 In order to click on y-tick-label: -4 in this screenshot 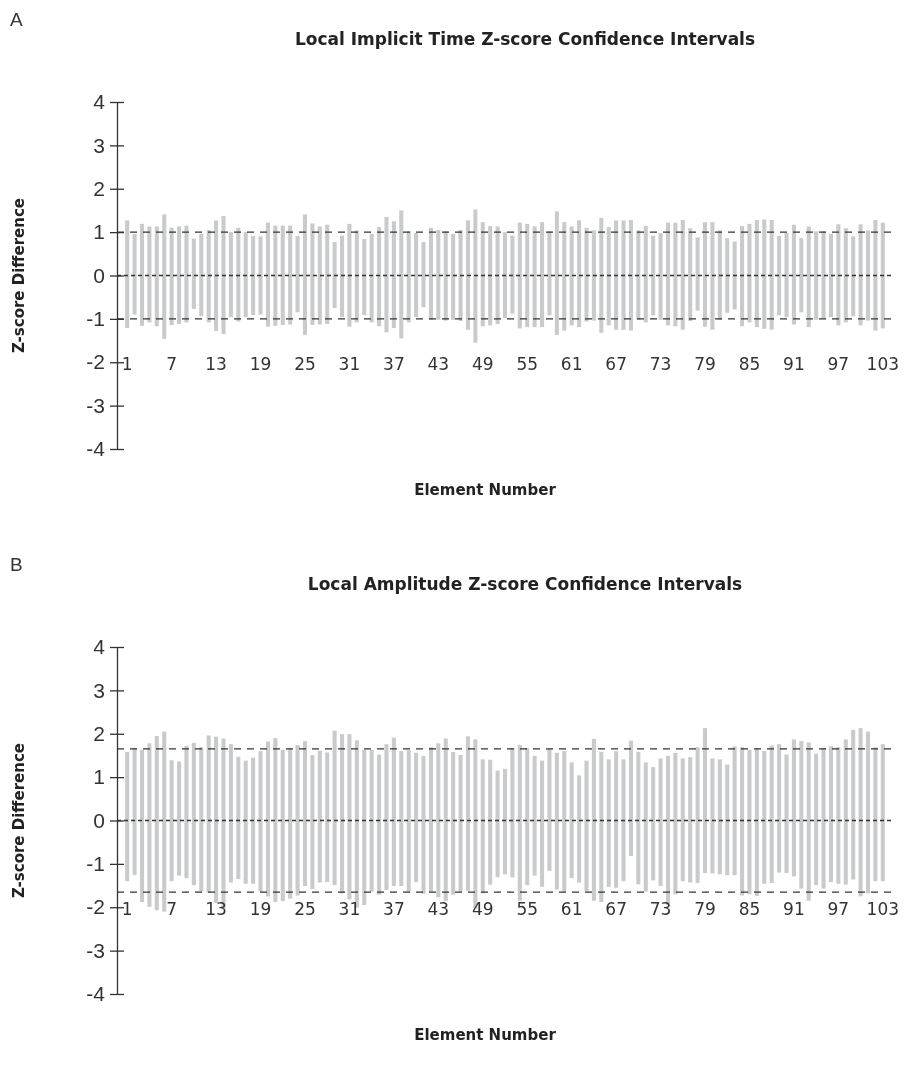, I will do `click(96, 449)`.